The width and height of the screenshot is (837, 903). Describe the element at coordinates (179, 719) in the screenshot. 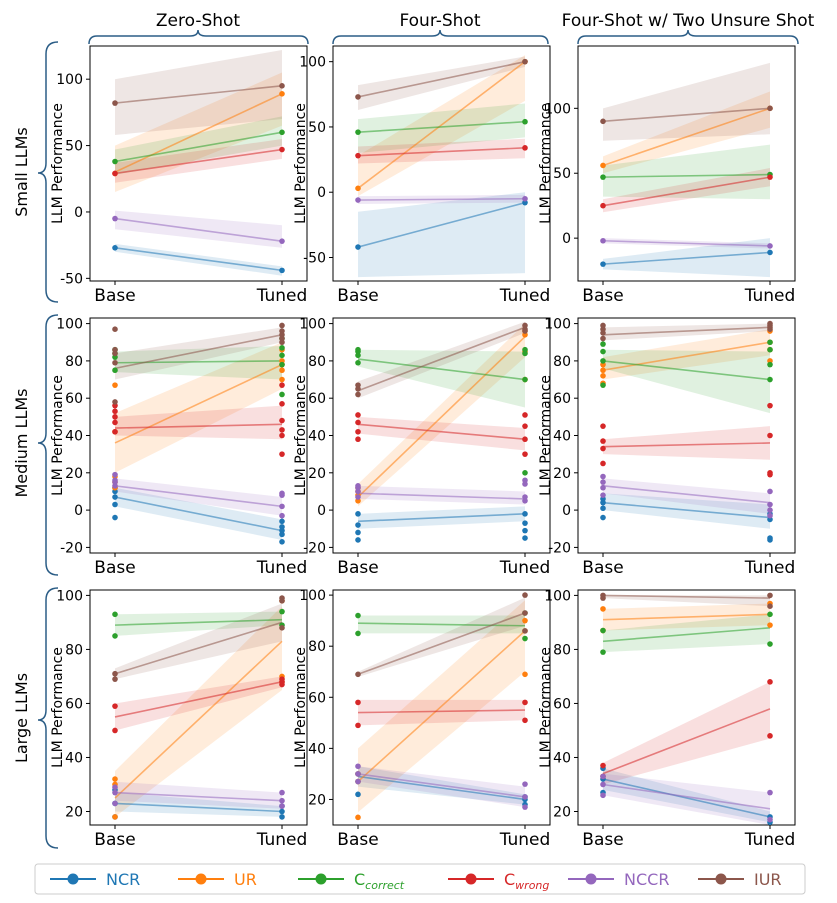

I see `panel-r2-c0: 20 40 60 80 100 Base Tuned LLM Performance` at that location.